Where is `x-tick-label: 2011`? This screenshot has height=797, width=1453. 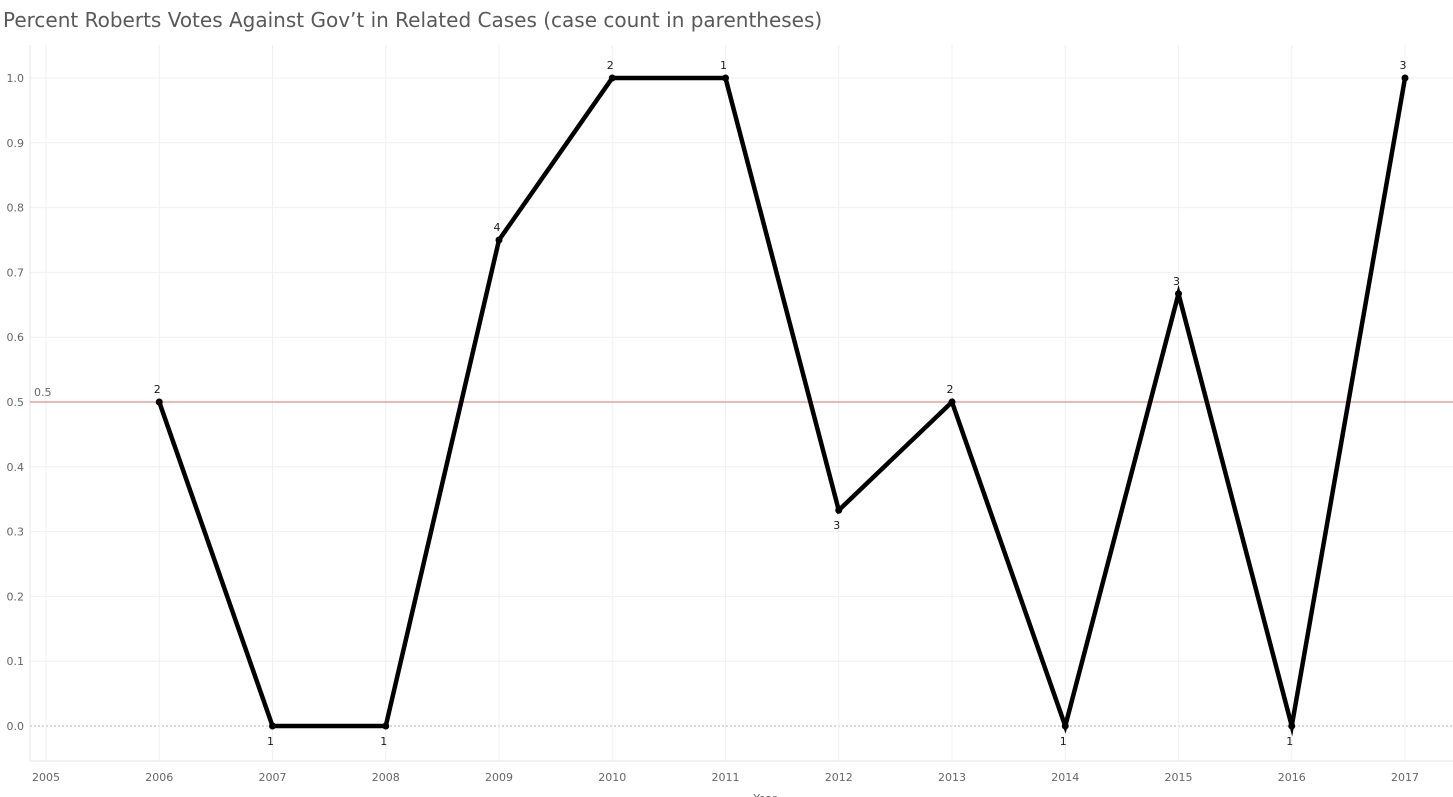
x-tick-label: 2011 is located at coordinates (726, 777).